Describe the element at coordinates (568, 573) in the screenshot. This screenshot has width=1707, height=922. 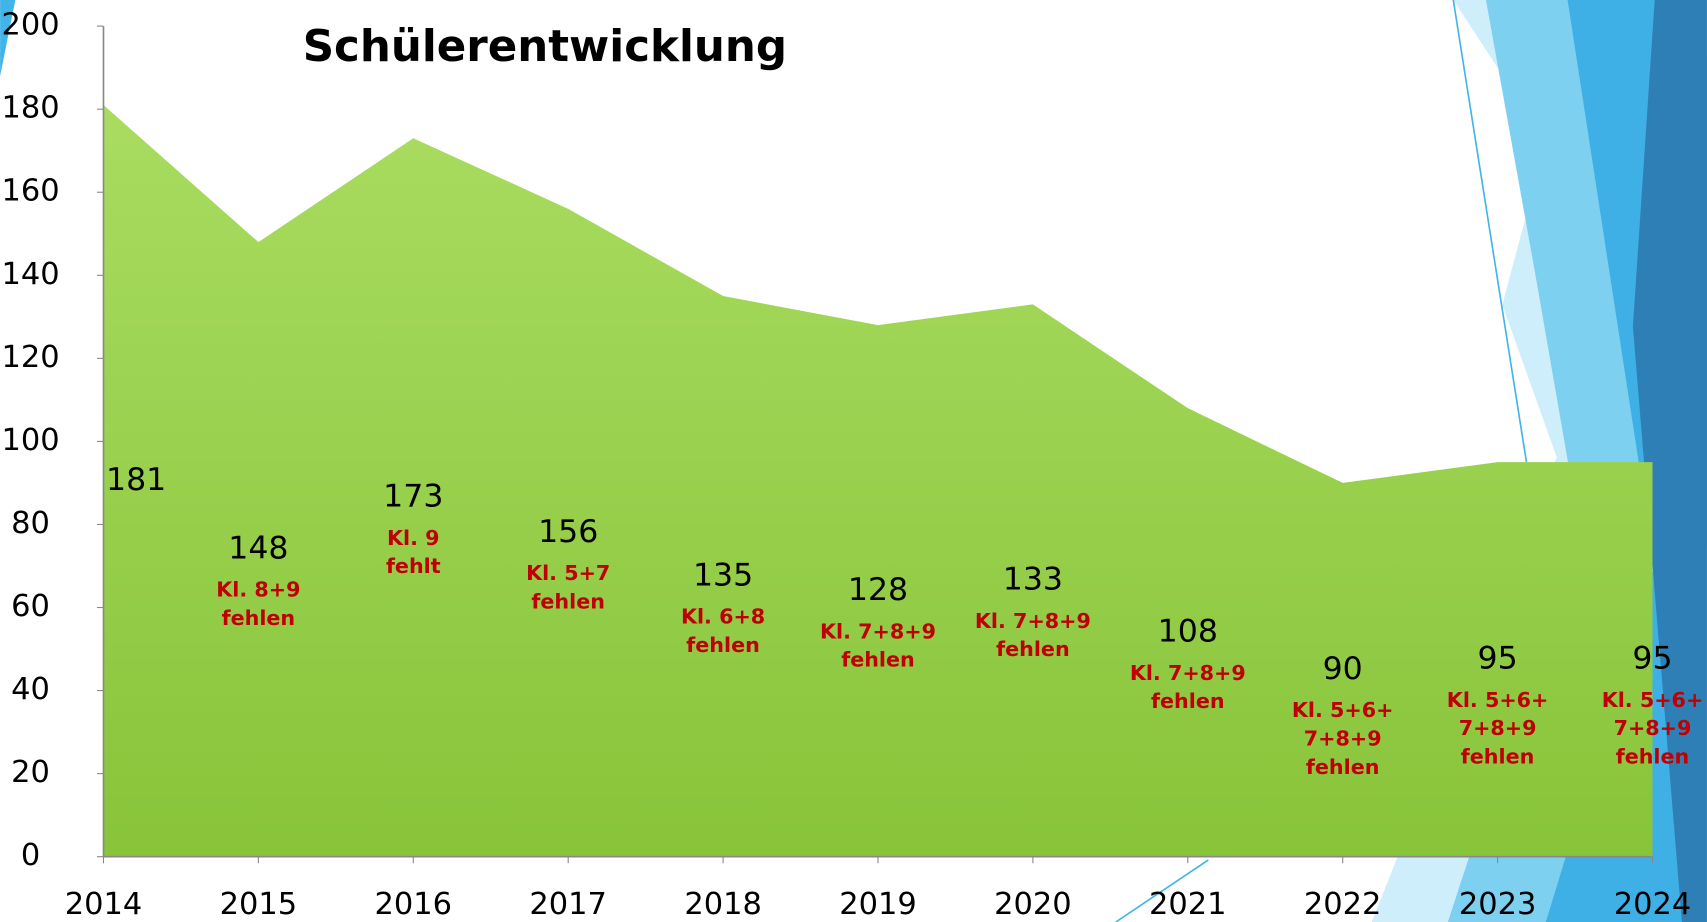
I see `annotation: Kl. 5+7` at that location.